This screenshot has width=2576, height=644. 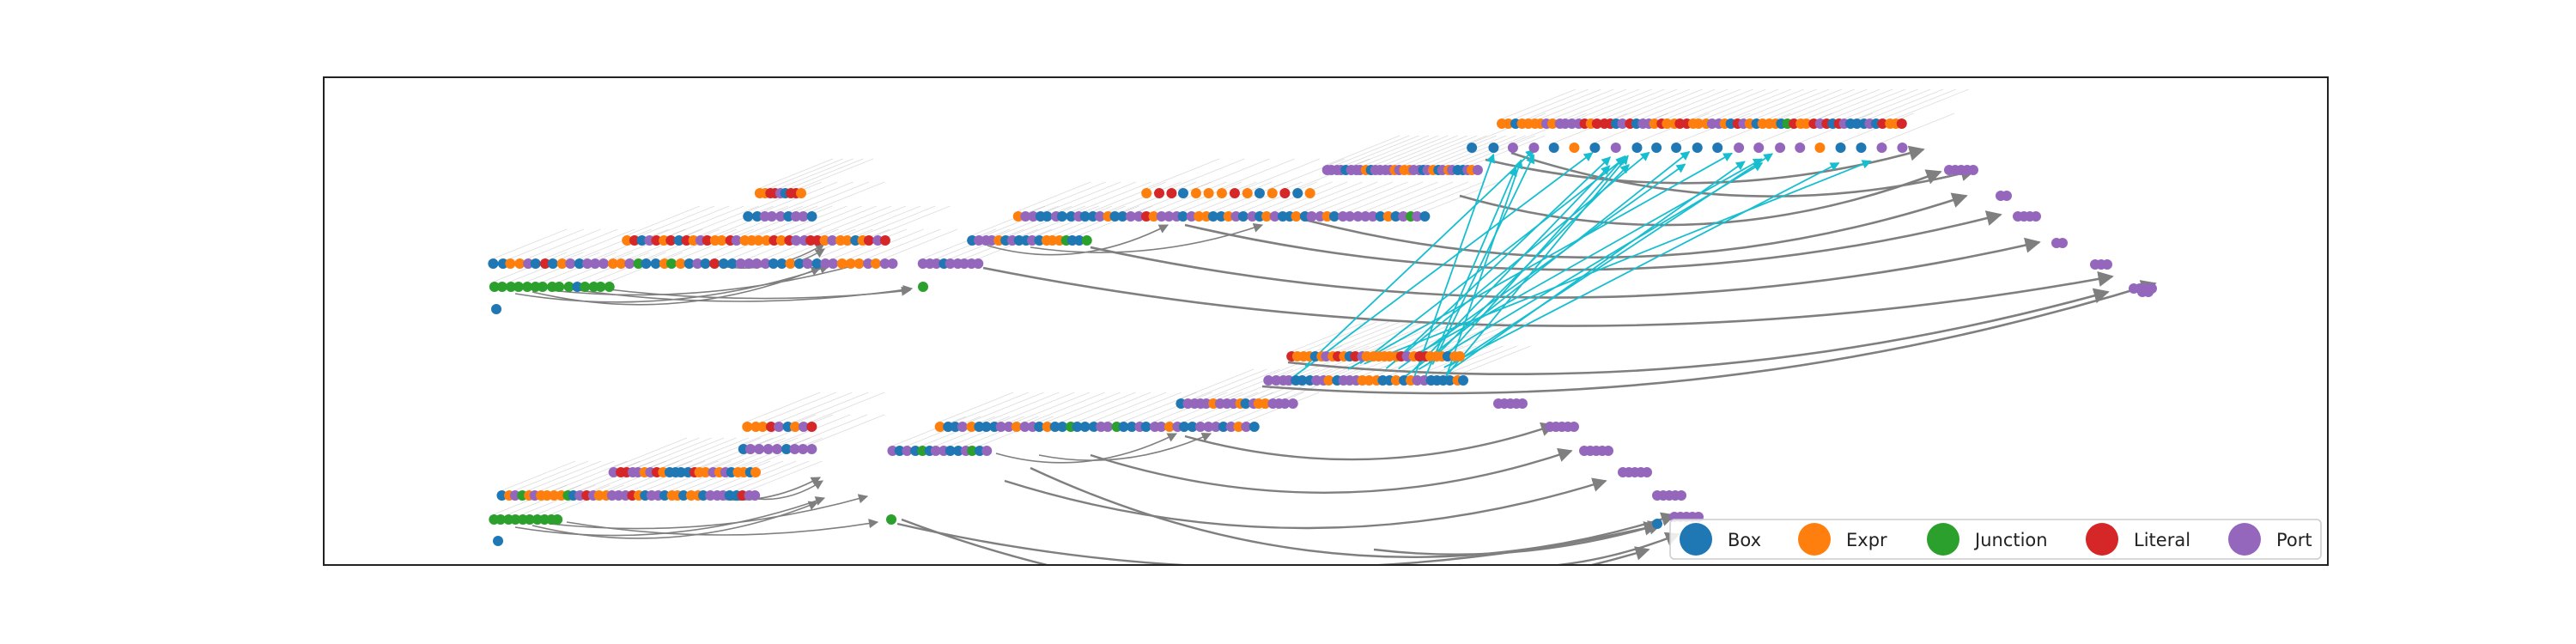 I want to click on legend-marker-literal, so click(x=2102, y=539).